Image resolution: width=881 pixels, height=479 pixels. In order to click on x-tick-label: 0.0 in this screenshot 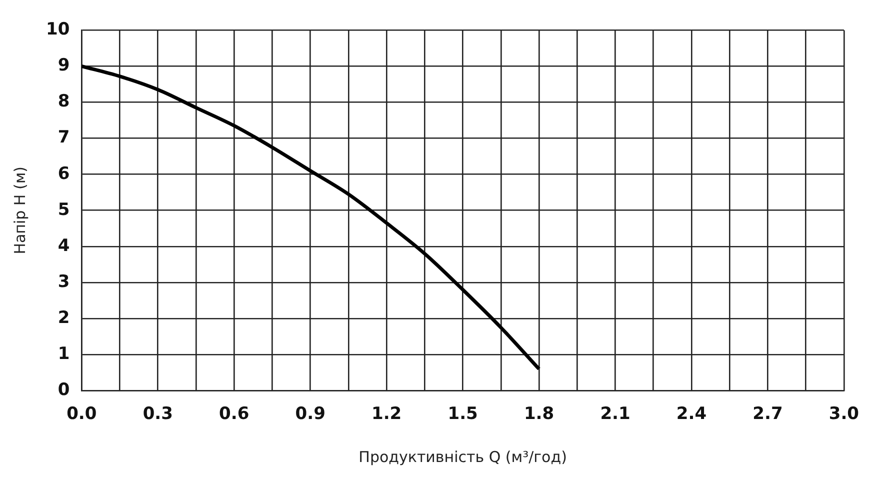, I will do `click(81, 414)`.